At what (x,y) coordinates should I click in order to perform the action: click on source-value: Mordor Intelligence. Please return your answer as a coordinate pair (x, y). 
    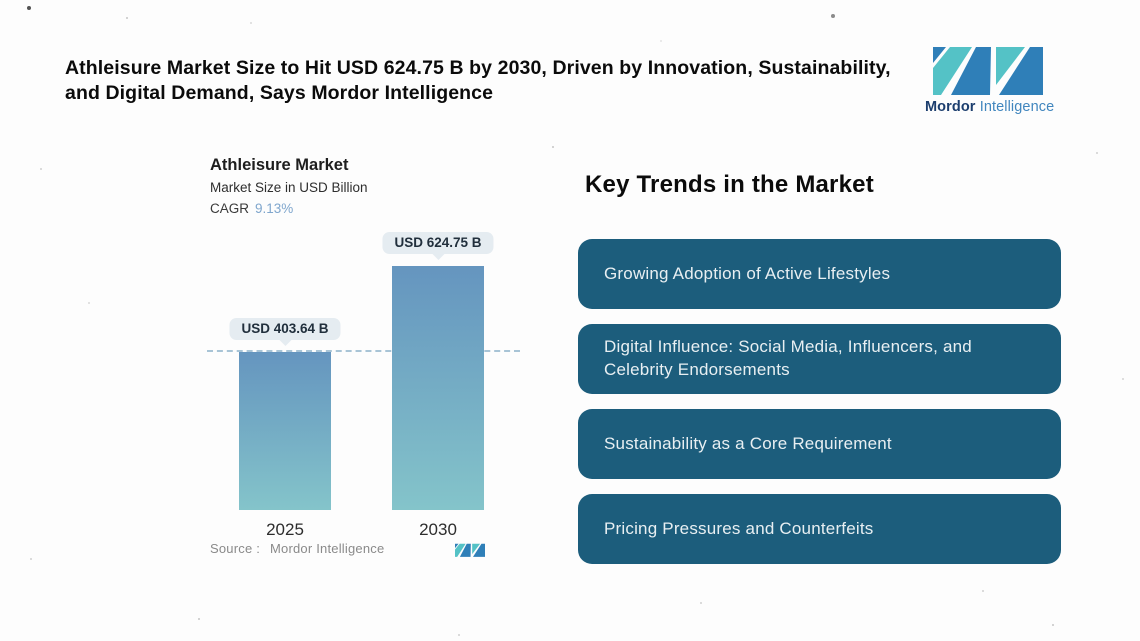
    Looking at the image, I should click on (327, 548).